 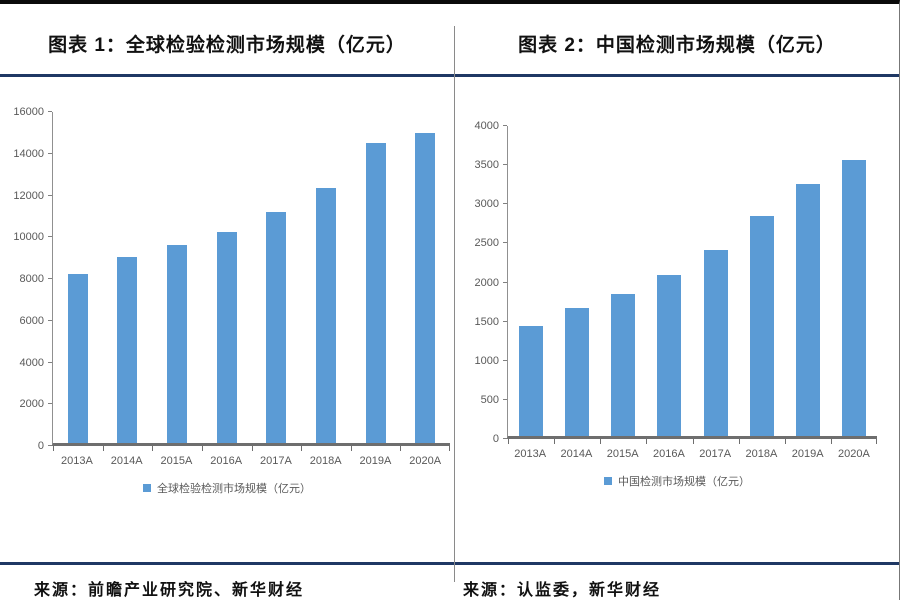 What do you see at coordinates (227, 75) in the screenshot?
I see `figure-1-title-rule` at bounding box center [227, 75].